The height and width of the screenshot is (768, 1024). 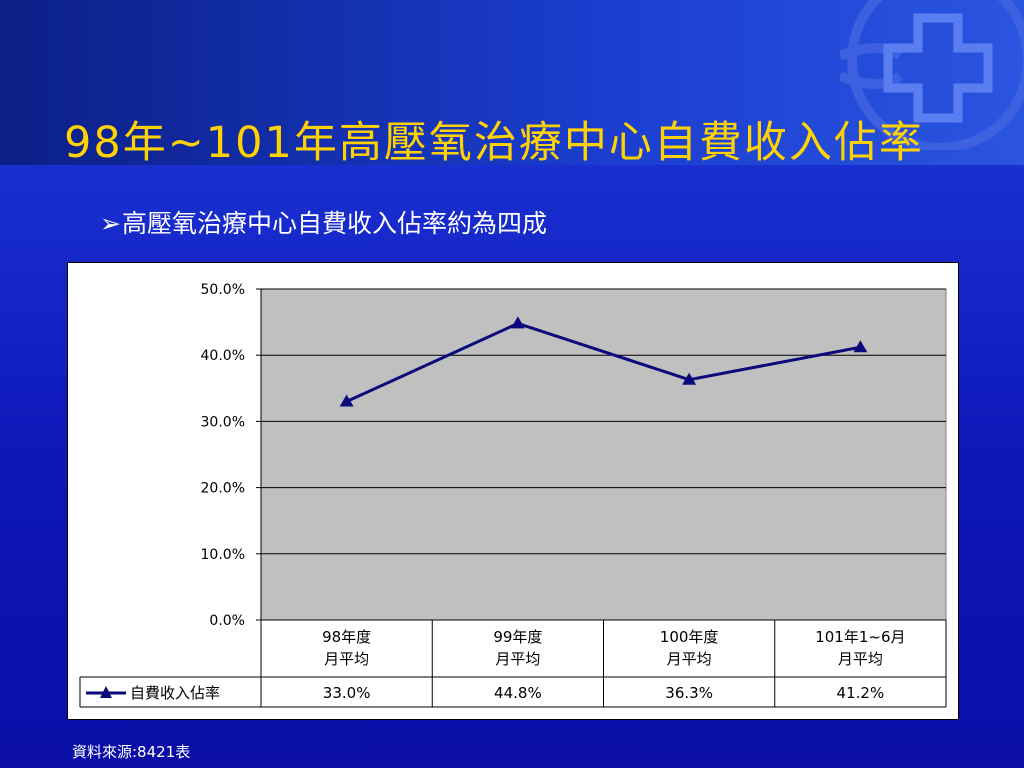 I want to click on data-table-value: 41.2%, so click(x=861, y=693).